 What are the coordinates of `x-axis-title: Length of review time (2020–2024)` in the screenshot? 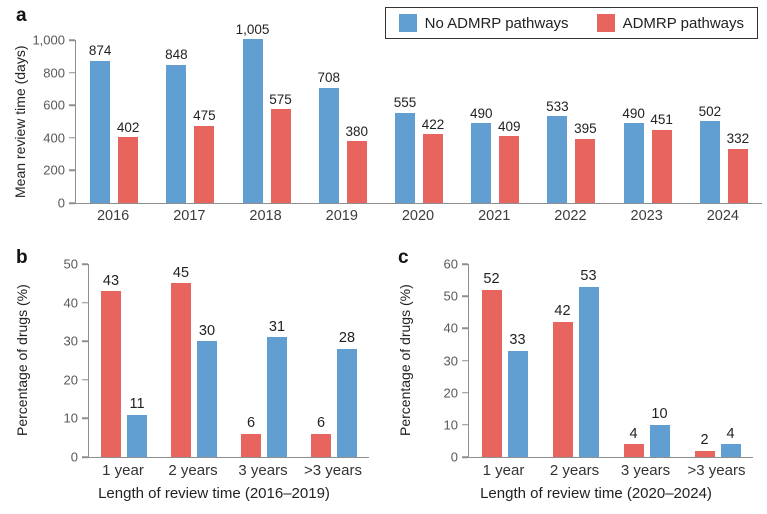 It's located at (596, 493).